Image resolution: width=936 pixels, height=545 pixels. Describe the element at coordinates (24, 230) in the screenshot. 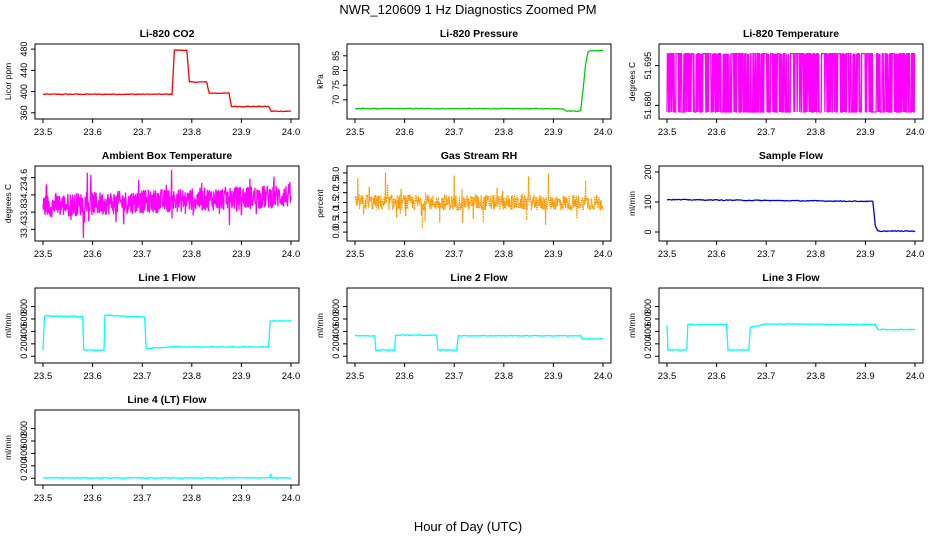

I see `y-tick-label: 33.4` at that location.